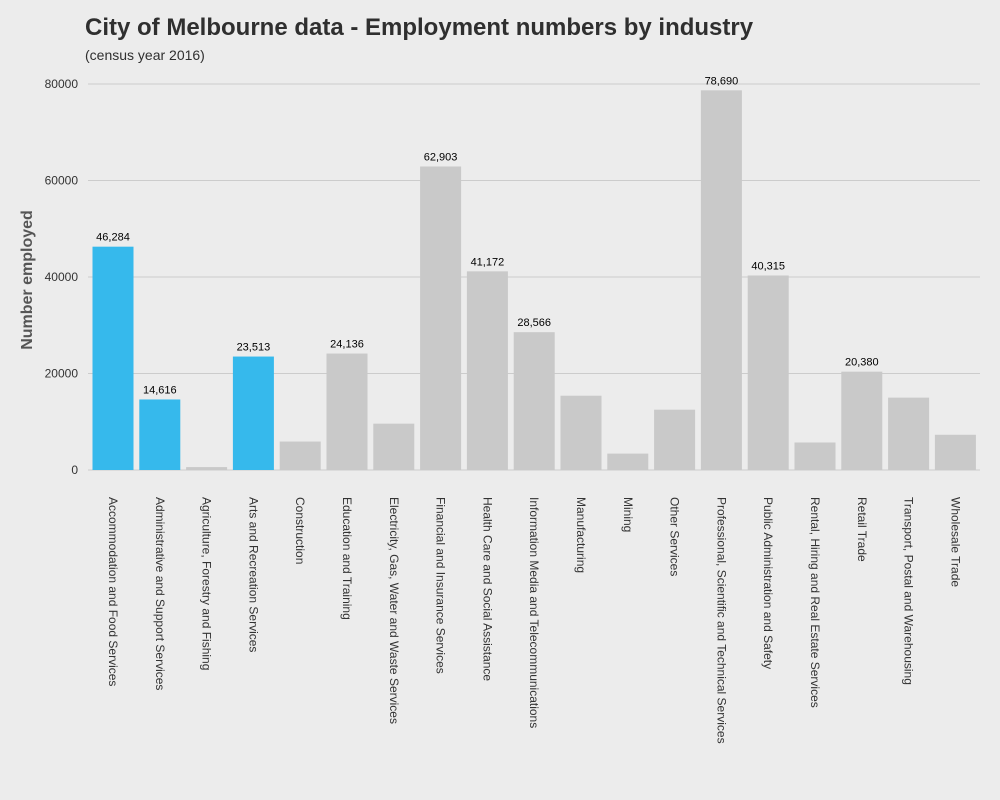 This screenshot has height=800, width=1000. Describe the element at coordinates (862, 363) in the screenshot. I see `data-label: 20,380` at that location.